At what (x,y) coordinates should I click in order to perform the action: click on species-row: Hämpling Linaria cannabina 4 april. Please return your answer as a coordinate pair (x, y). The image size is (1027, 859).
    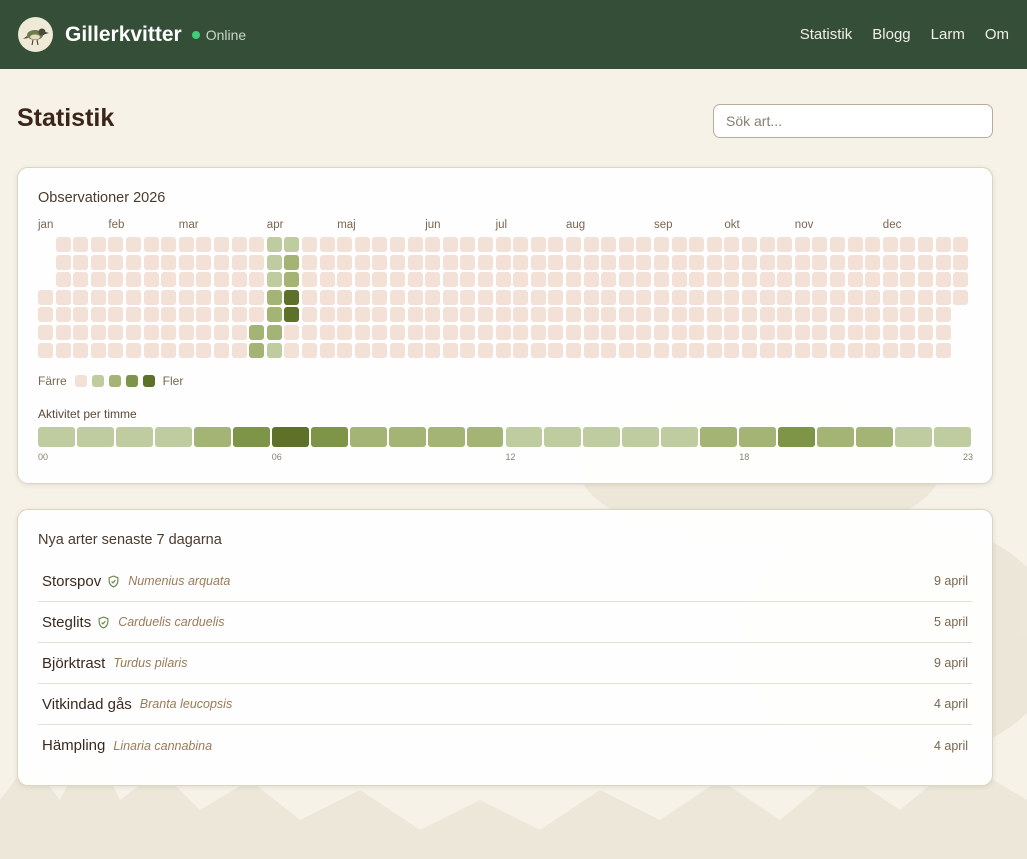
    Looking at the image, I should click on (505, 745).